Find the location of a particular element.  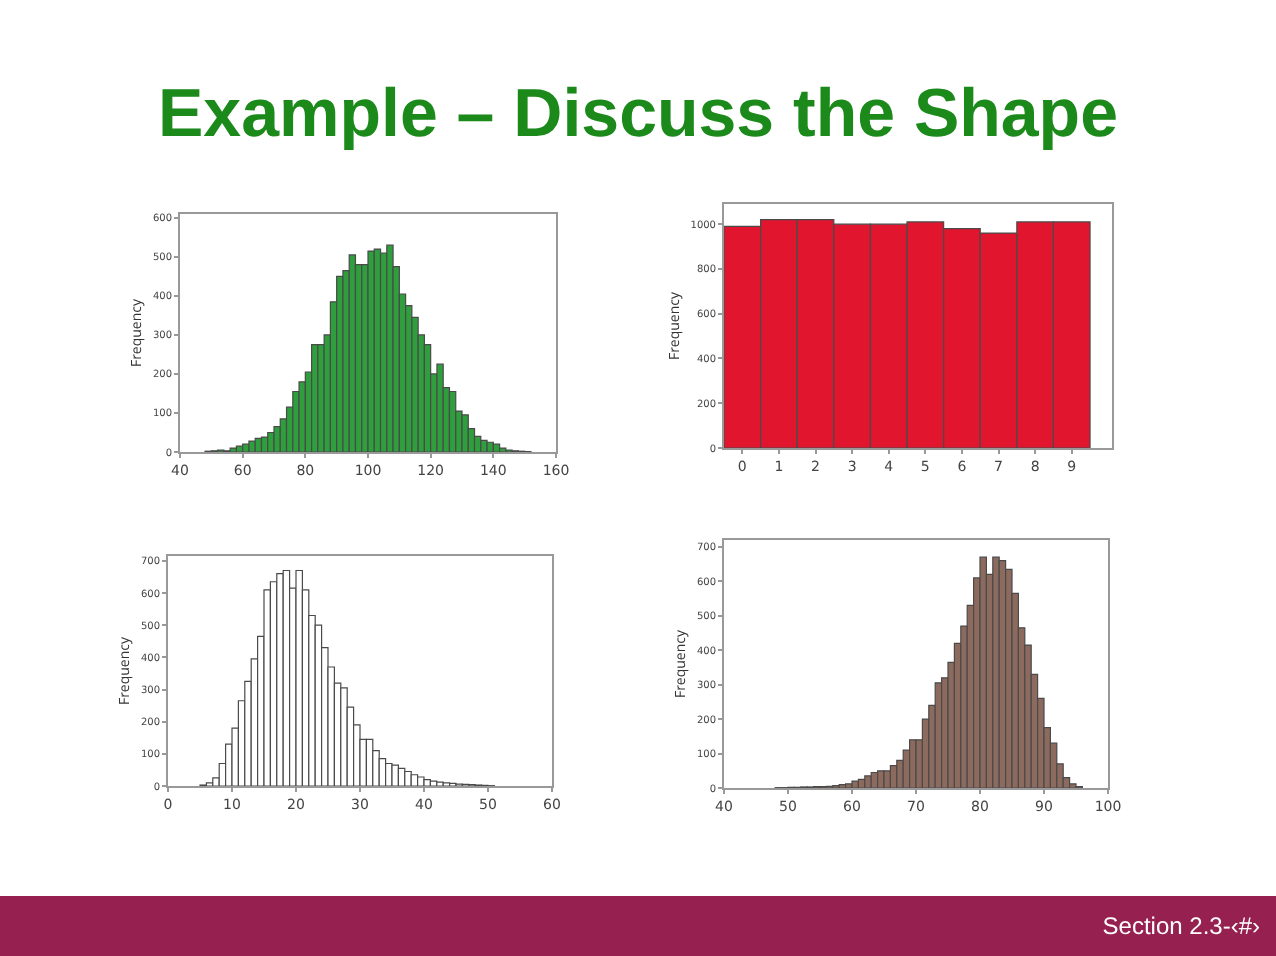

text: Section 2.3-‹#› is located at coordinates (1181, 926).